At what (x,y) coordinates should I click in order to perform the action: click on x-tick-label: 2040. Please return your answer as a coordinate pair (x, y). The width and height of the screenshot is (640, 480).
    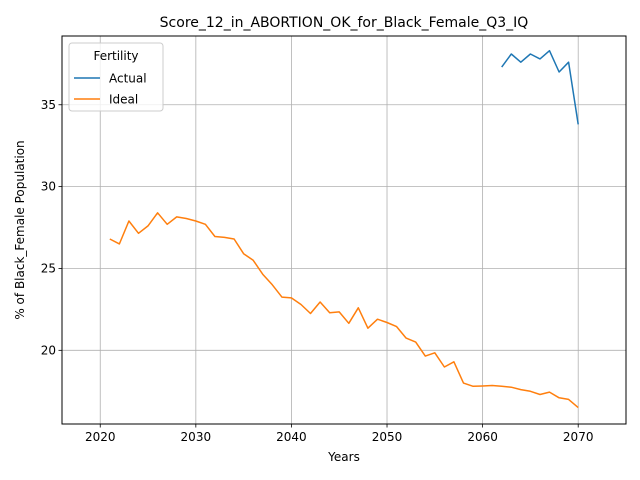
    Looking at the image, I should click on (291, 437).